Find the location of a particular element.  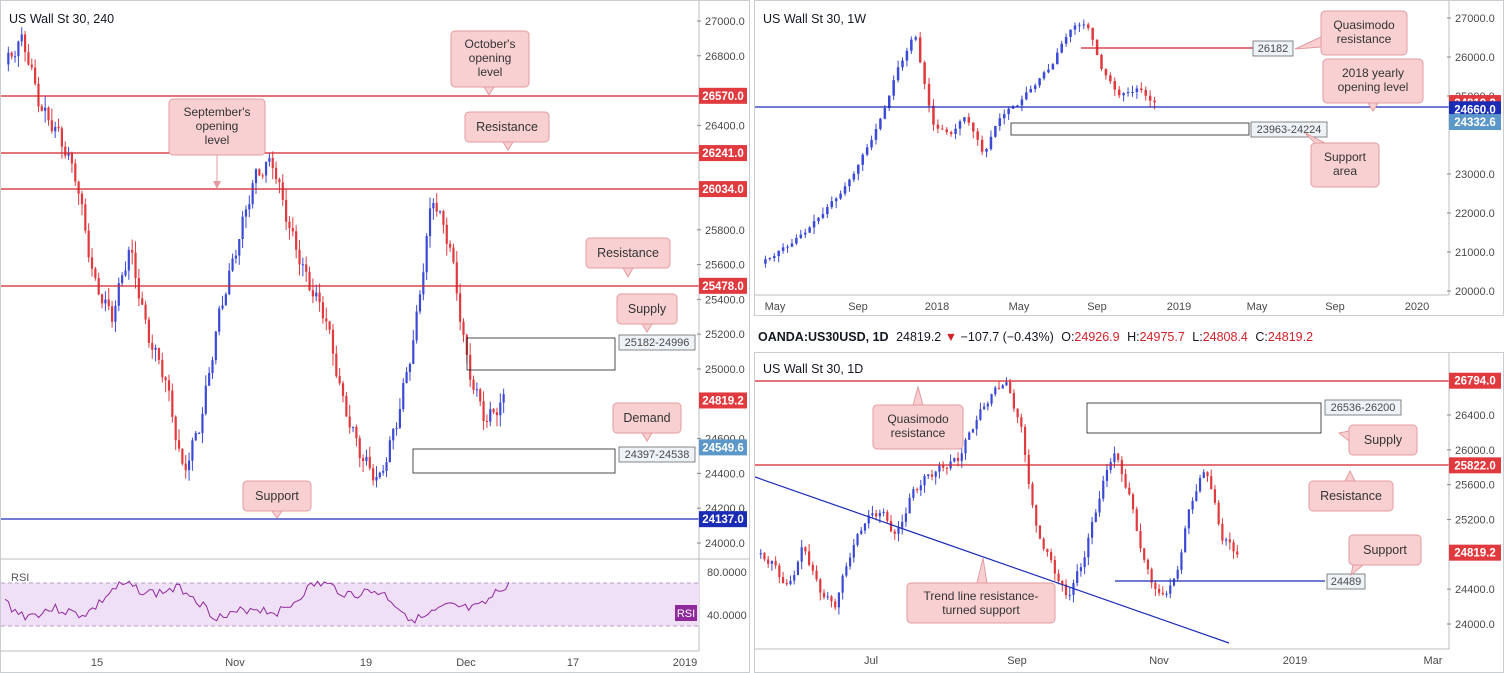

x-label: Sep is located at coordinates (1017, 661).